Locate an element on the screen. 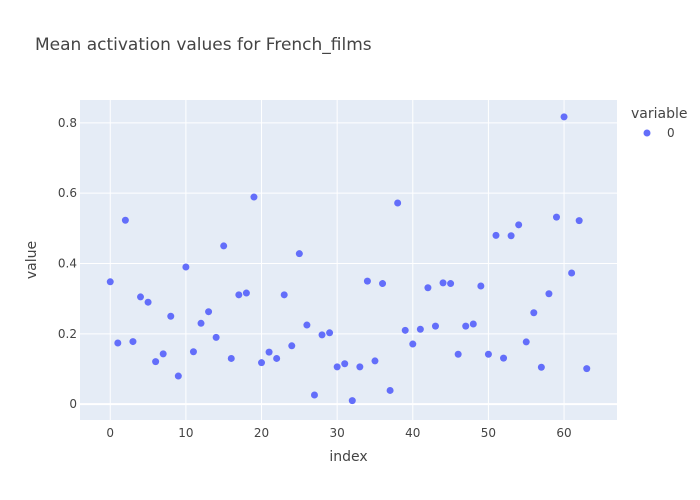 This screenshot has height=500, width=700. y-tick-label: 0 is located at coordinates (73, 404).